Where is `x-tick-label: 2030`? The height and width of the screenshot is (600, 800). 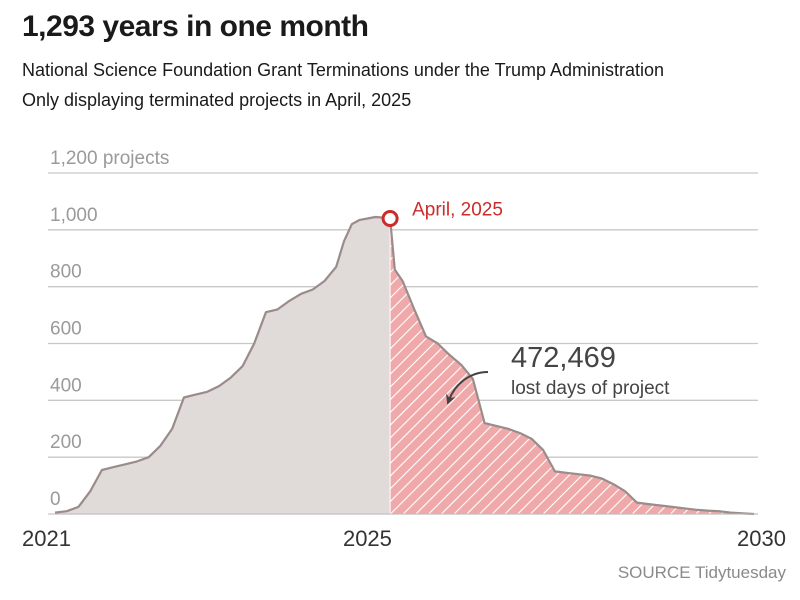
x-tick-label: 2030 is located at coordinates (761, 538).